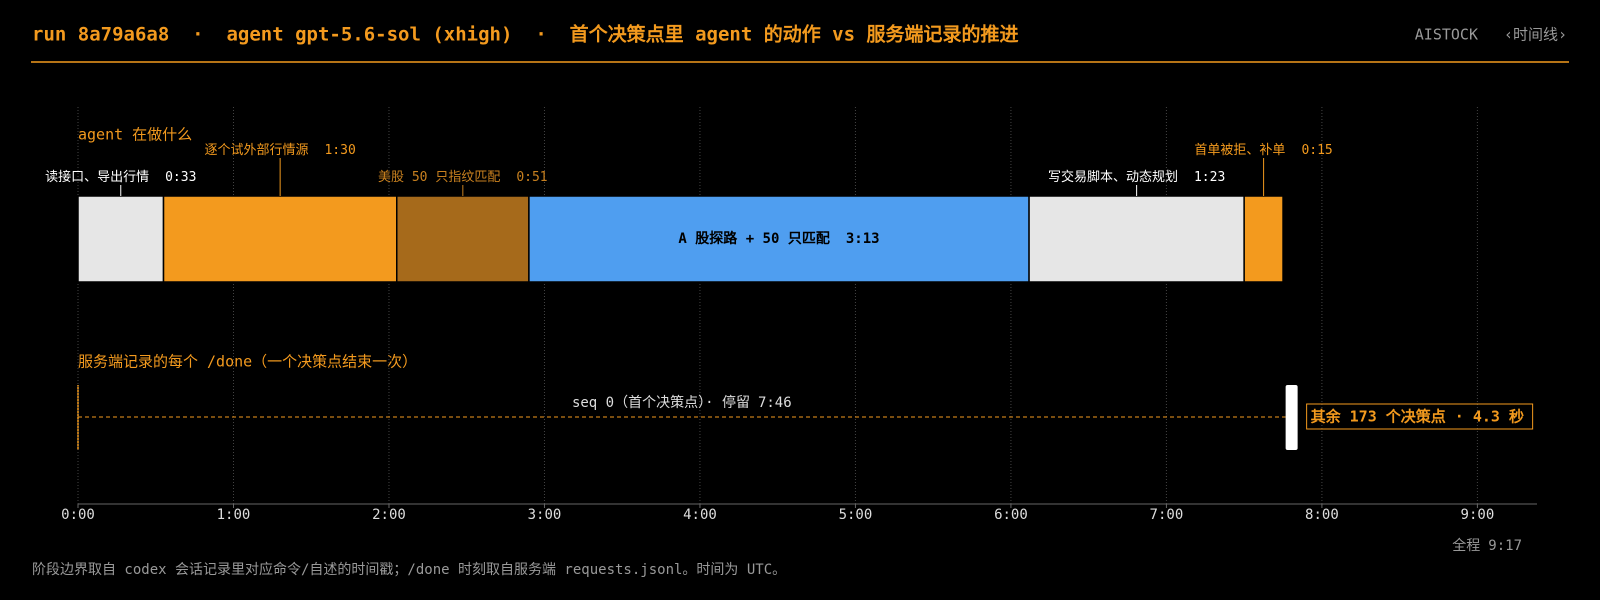 This screenshot has width=1600, height=600. I want to click on phase-duration: 0:15, so click(1316, 150).